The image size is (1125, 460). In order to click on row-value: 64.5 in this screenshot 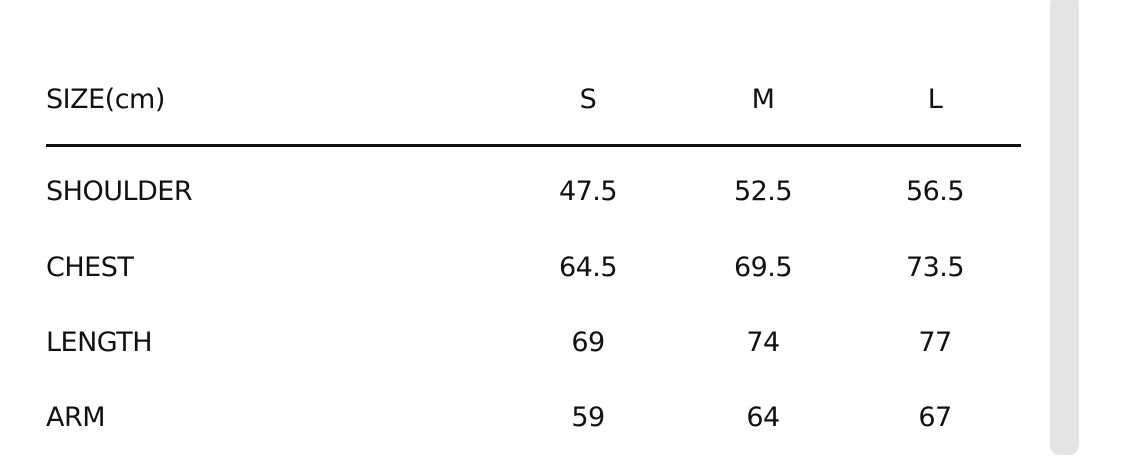, I will do `click(588, 267)`.